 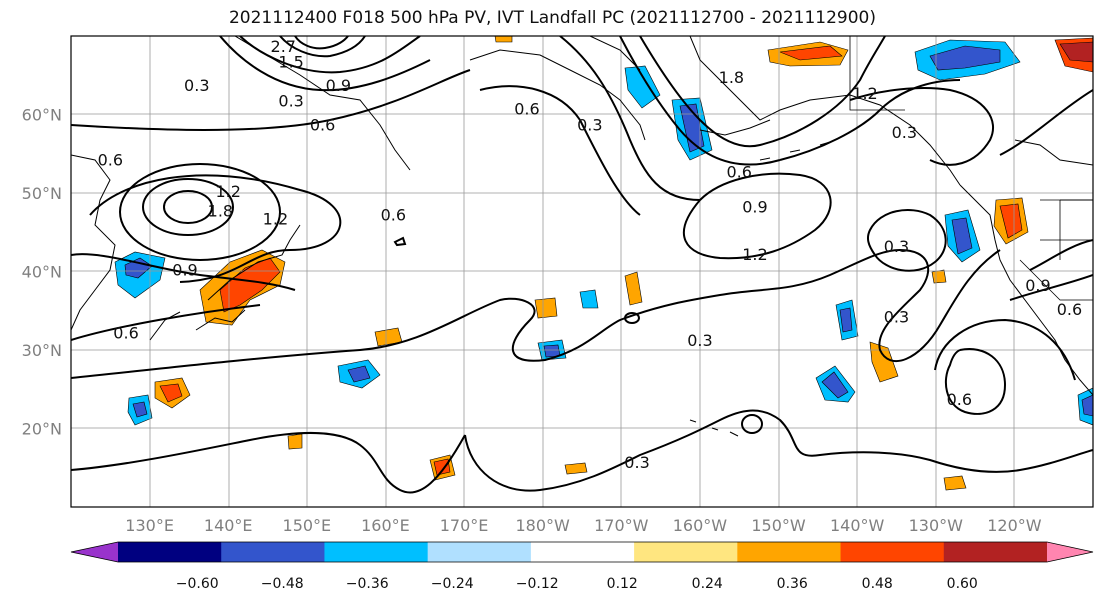 I want to click on lat-tick-label: 20°N, so click(x=42, y=429).